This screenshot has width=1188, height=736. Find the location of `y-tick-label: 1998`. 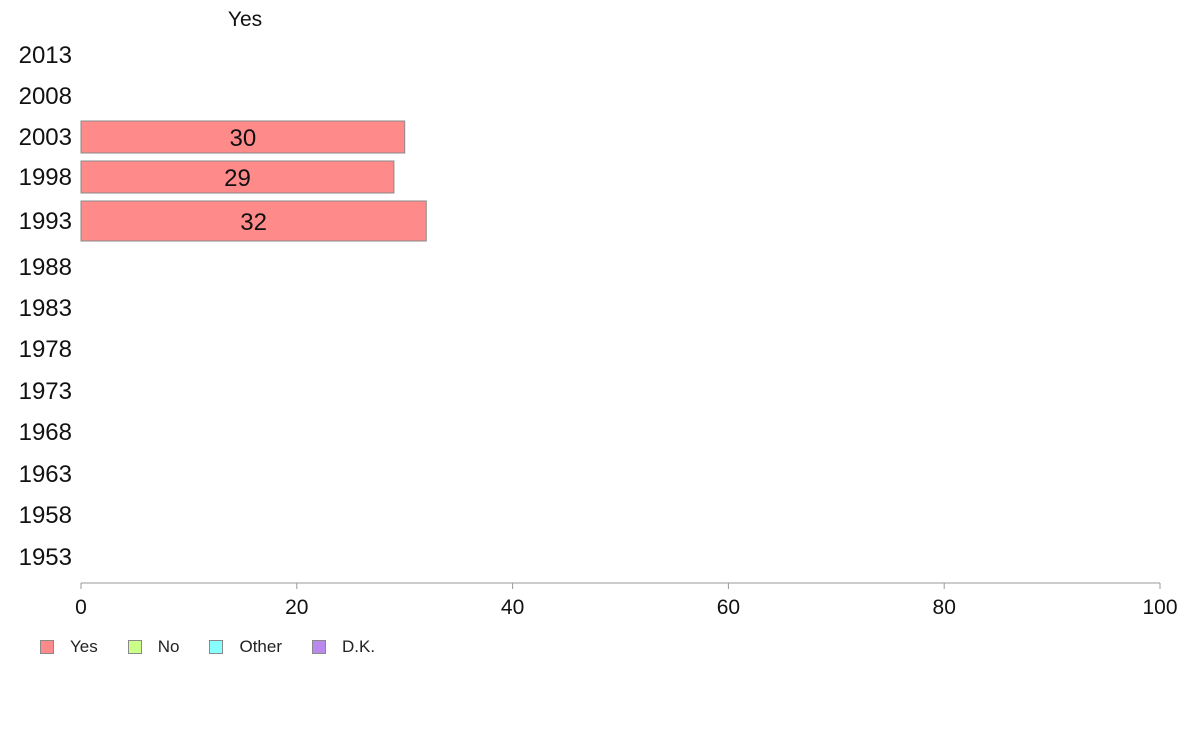

y-tick-label: 1998 is located at coordinates (45, 177).